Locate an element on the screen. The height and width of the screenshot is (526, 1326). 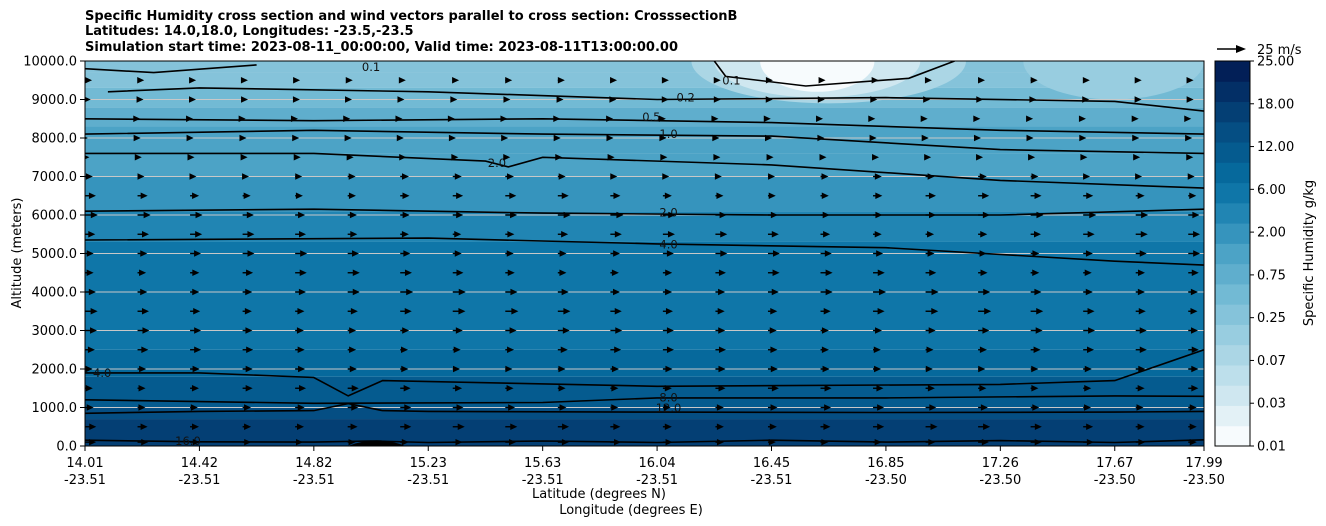
contour-line-0.1 is located at coordinates (171, 69).